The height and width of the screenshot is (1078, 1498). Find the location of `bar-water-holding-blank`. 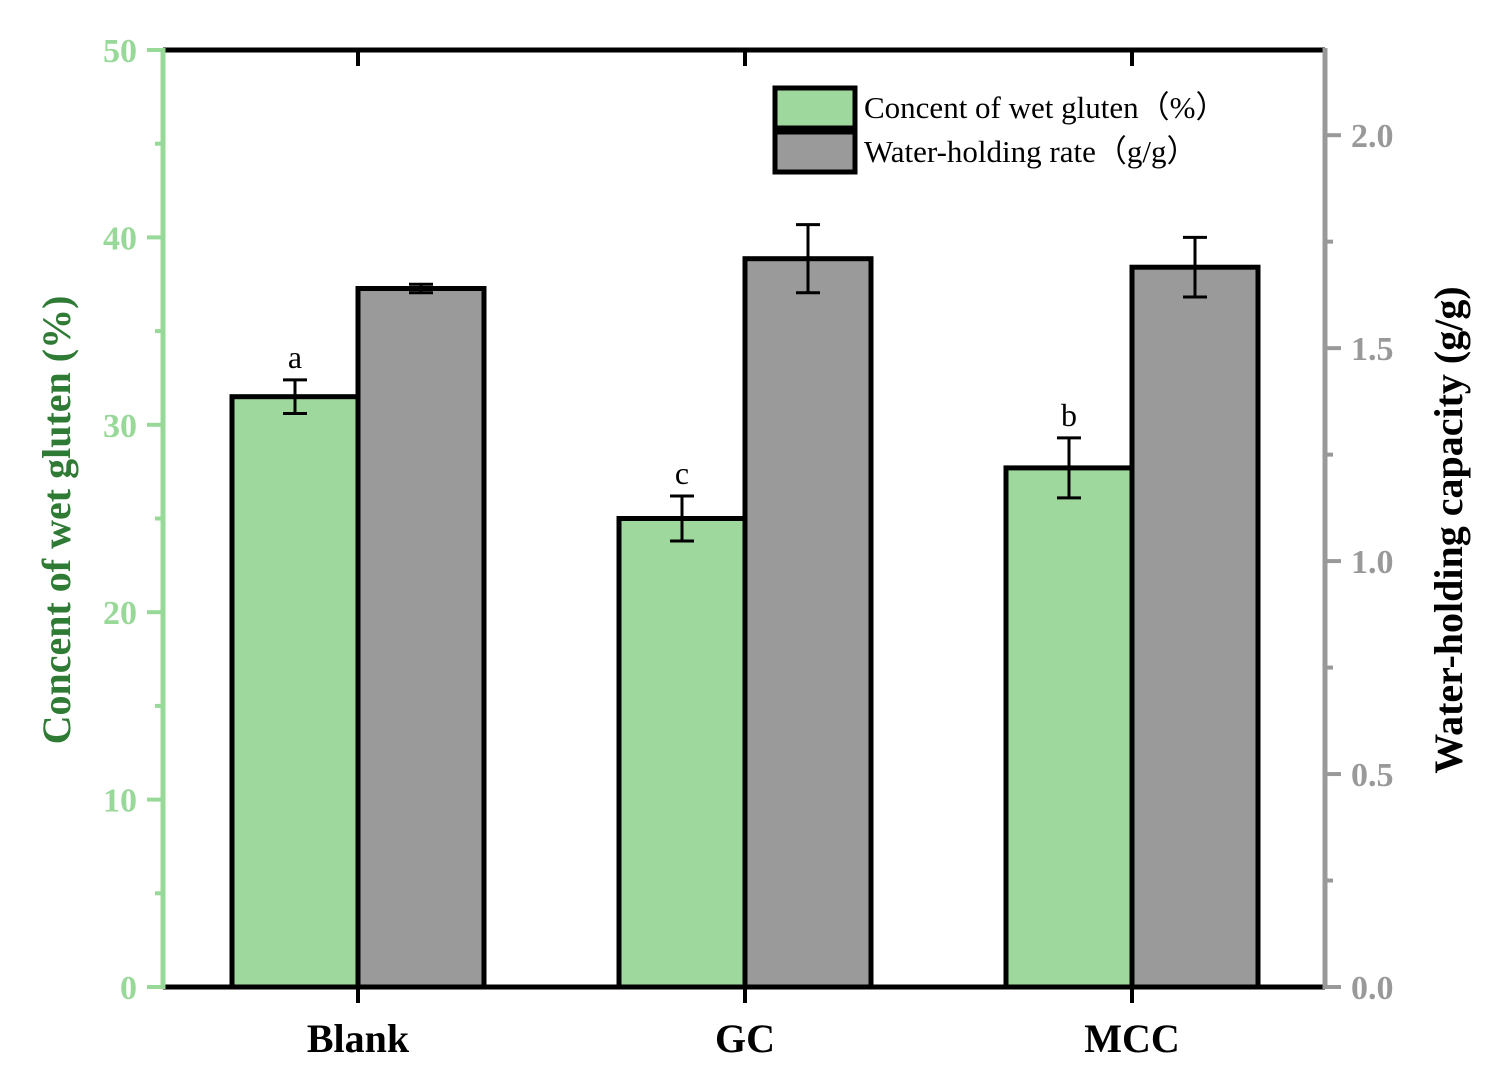

bar-water-holding-blank is located at coordinates (421, 638).